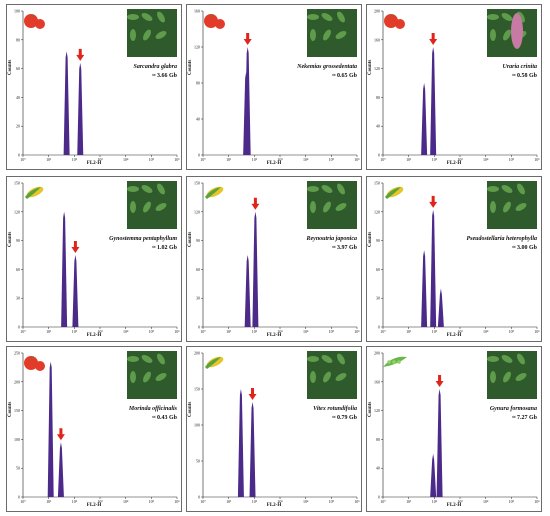  What do you see at coordinates (153, 414) in the screenshot?
I see `species-caption: Morinda officinalis ≈ 0.43 Gb` at bounding box center [153, 414].